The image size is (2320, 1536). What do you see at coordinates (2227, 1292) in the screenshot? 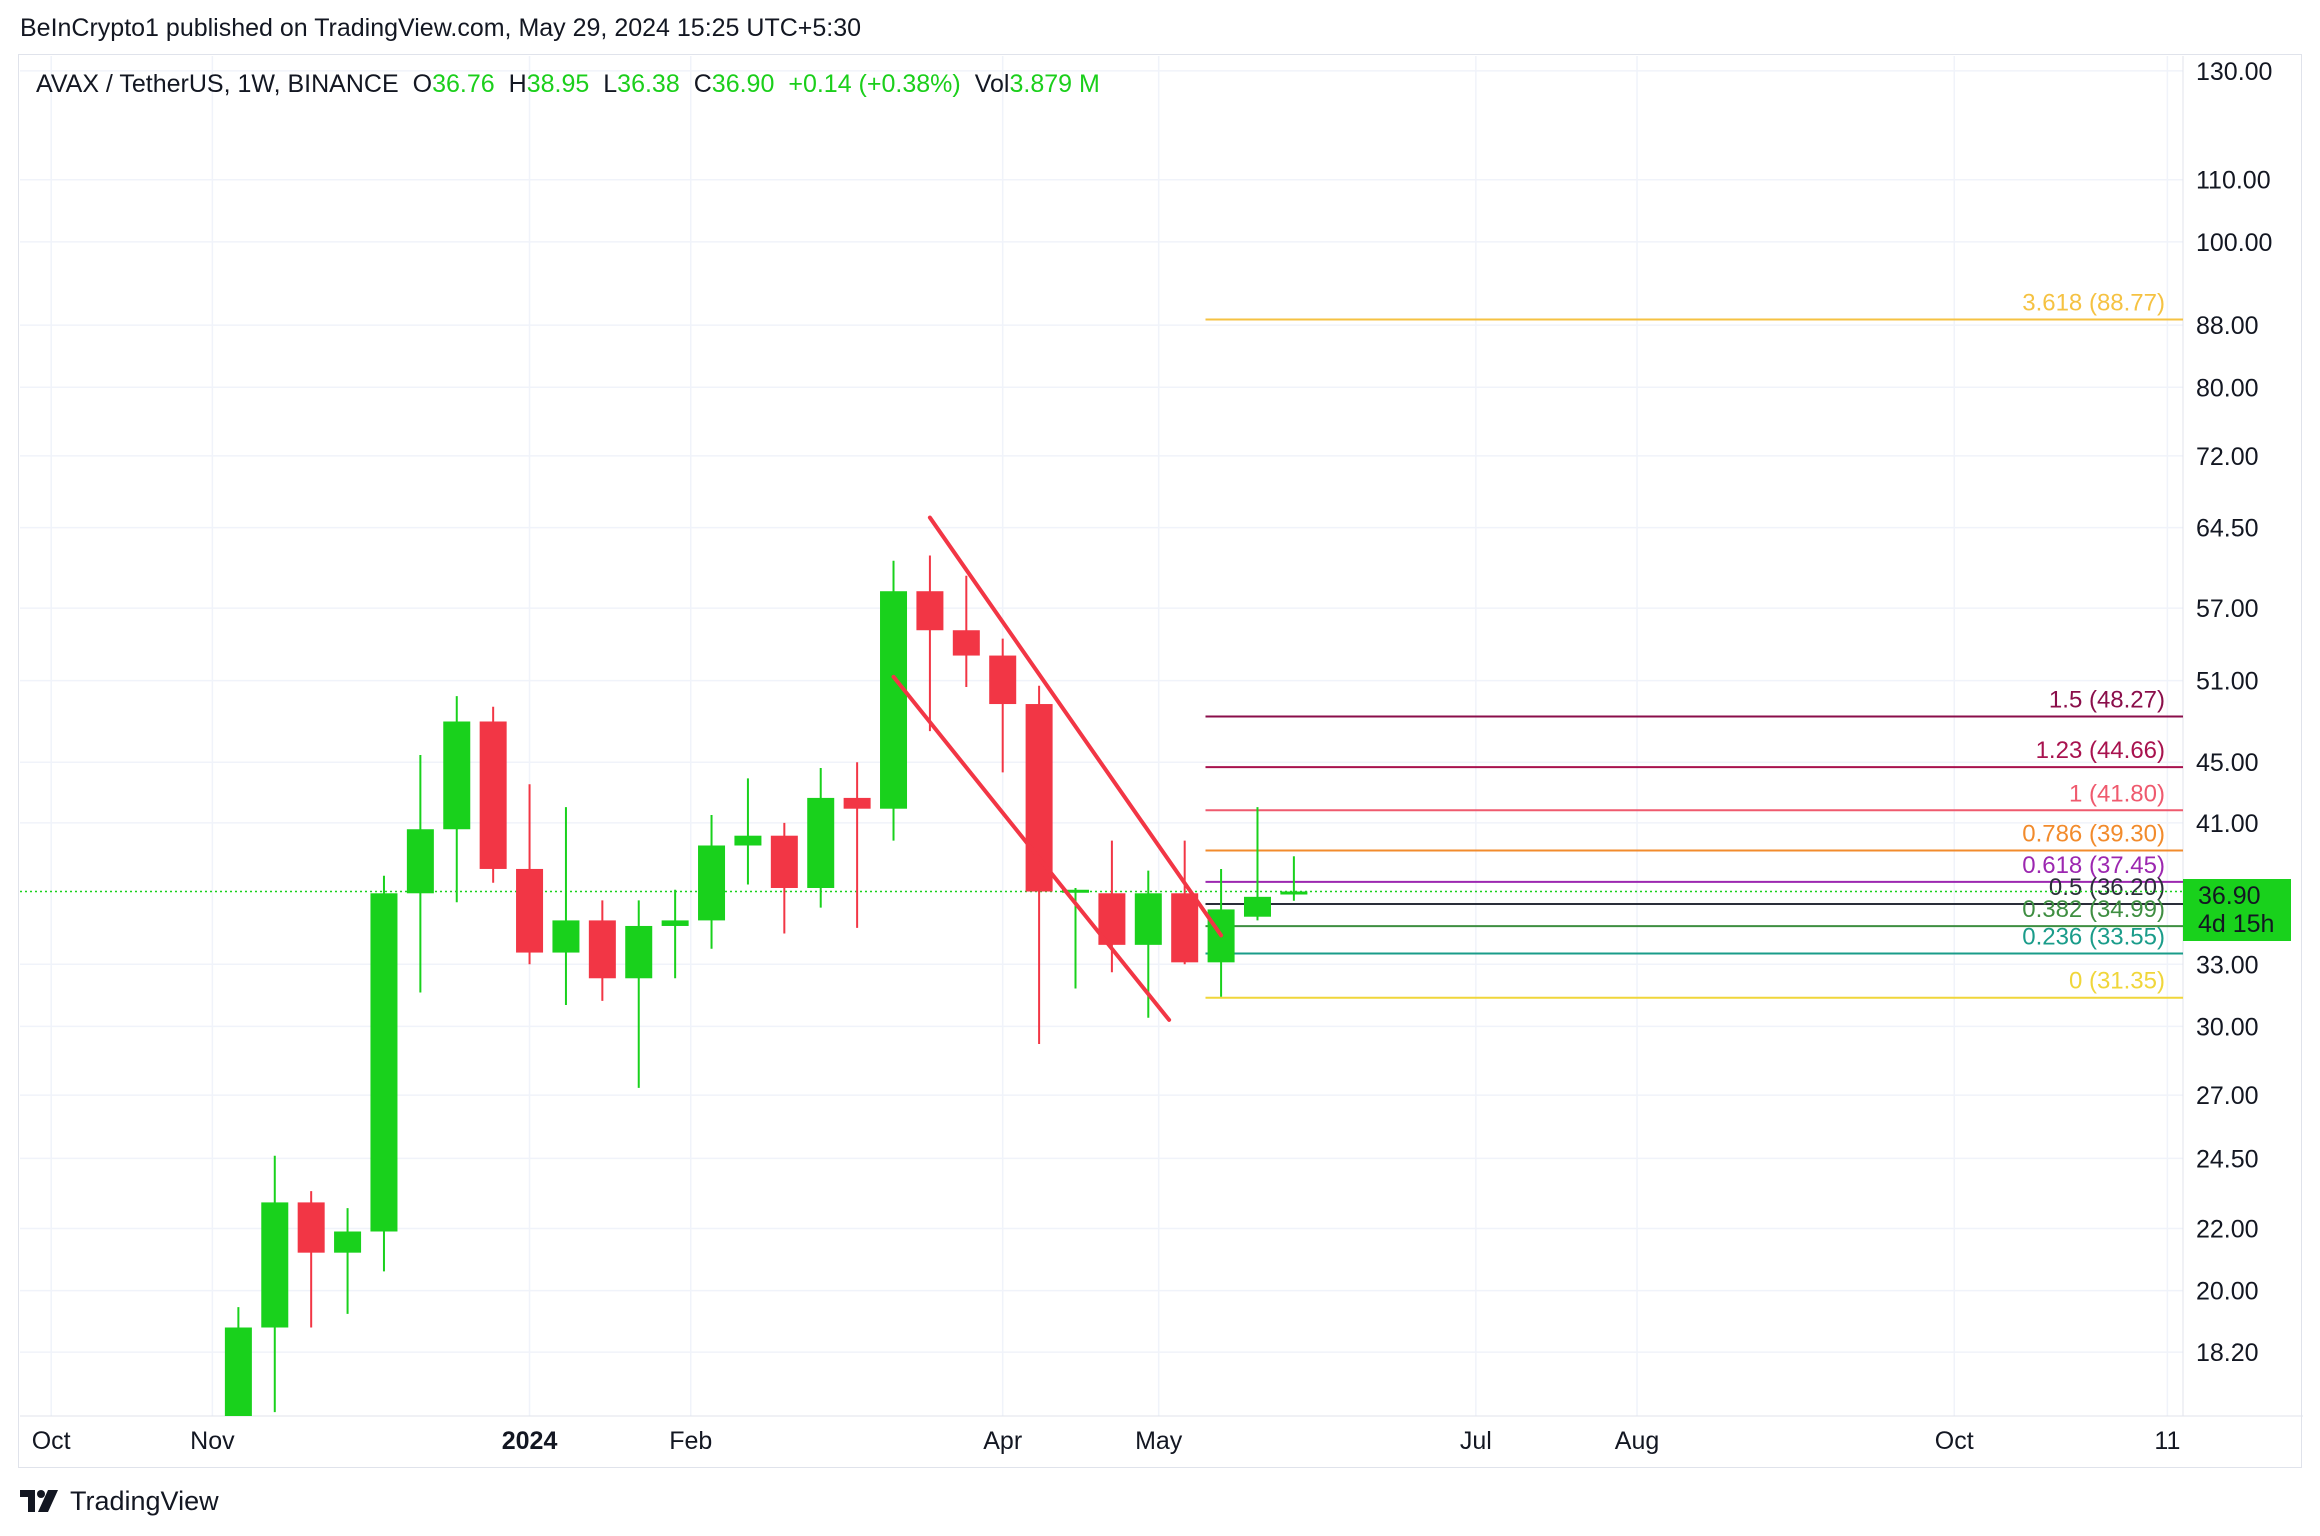
I see `y-tick-label: 20.00` at bounding box center [2227, 1292].